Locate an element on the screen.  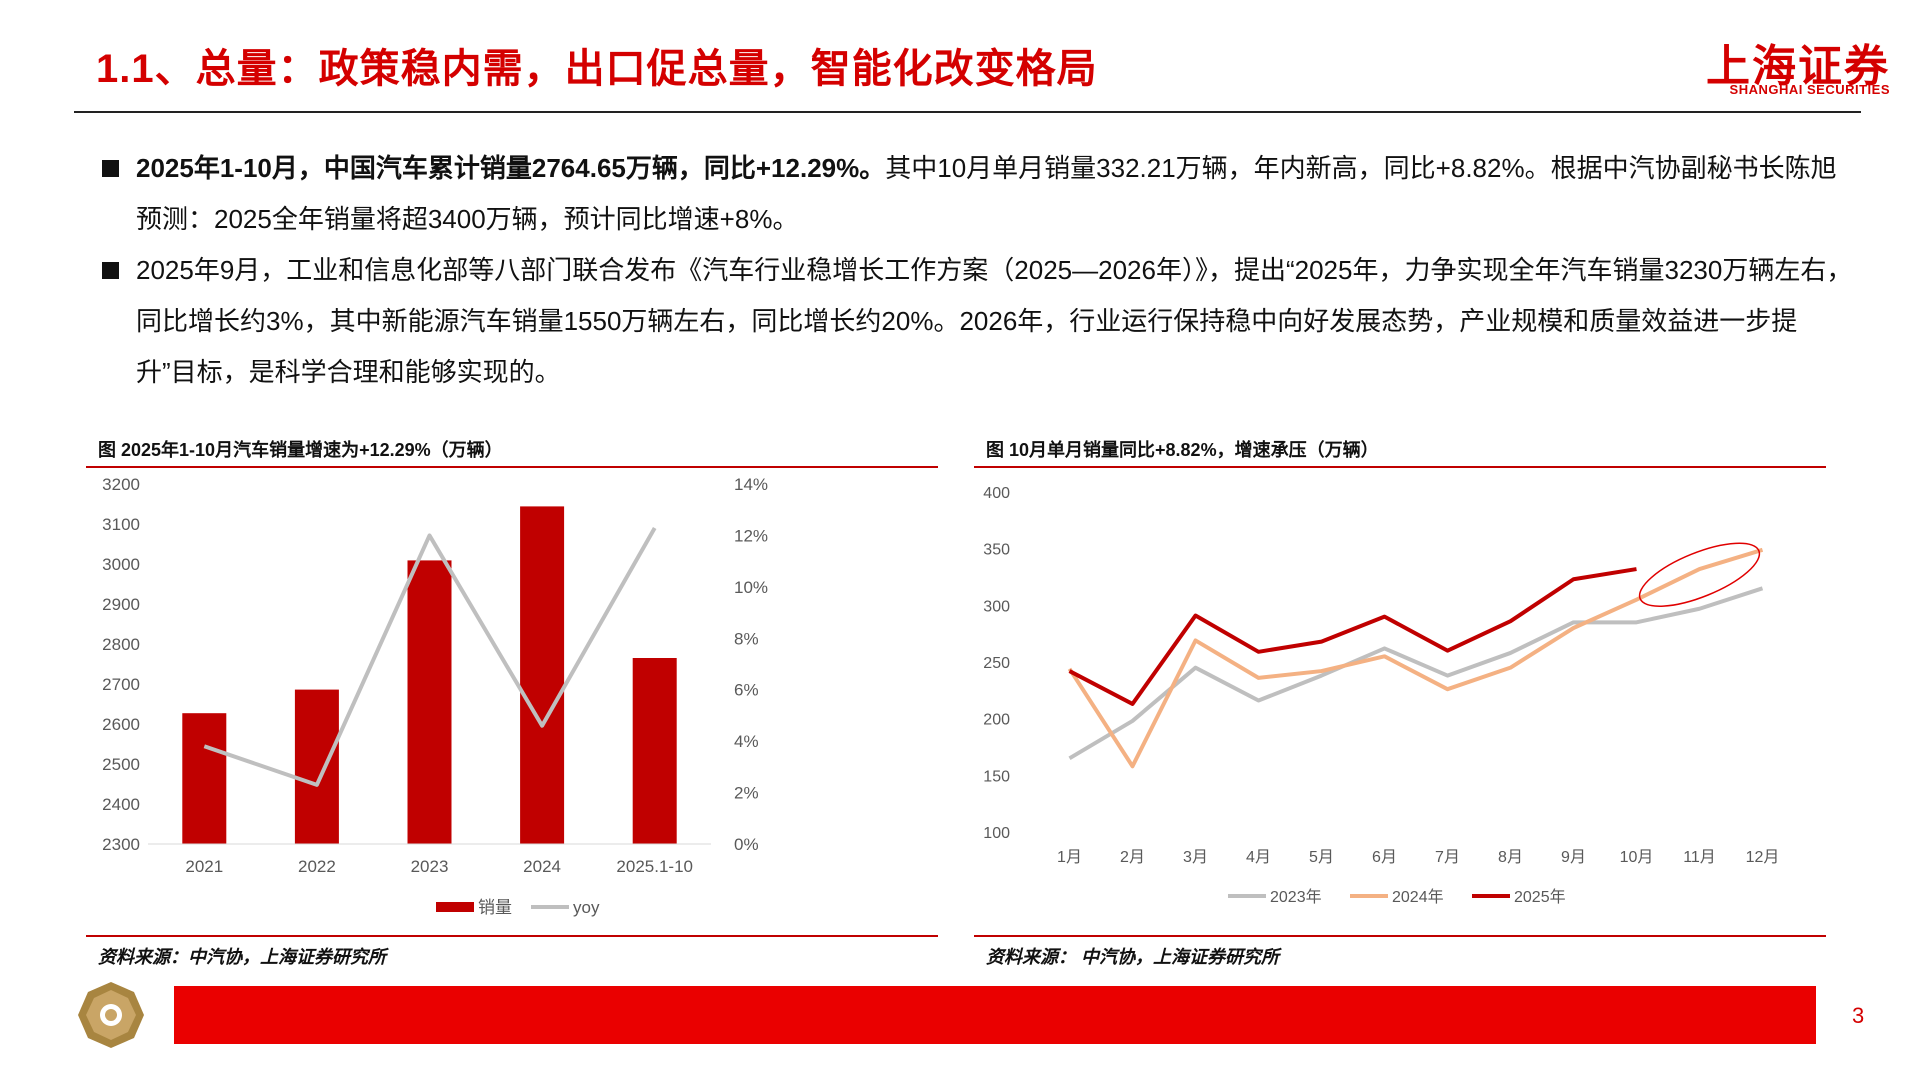
x-tick-label: 9月 is located at coordinates (1573, 857).